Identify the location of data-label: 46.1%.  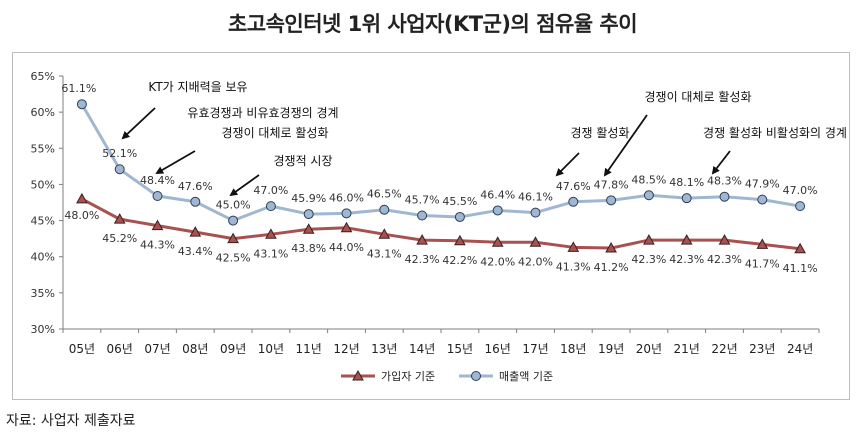
(535, 197).